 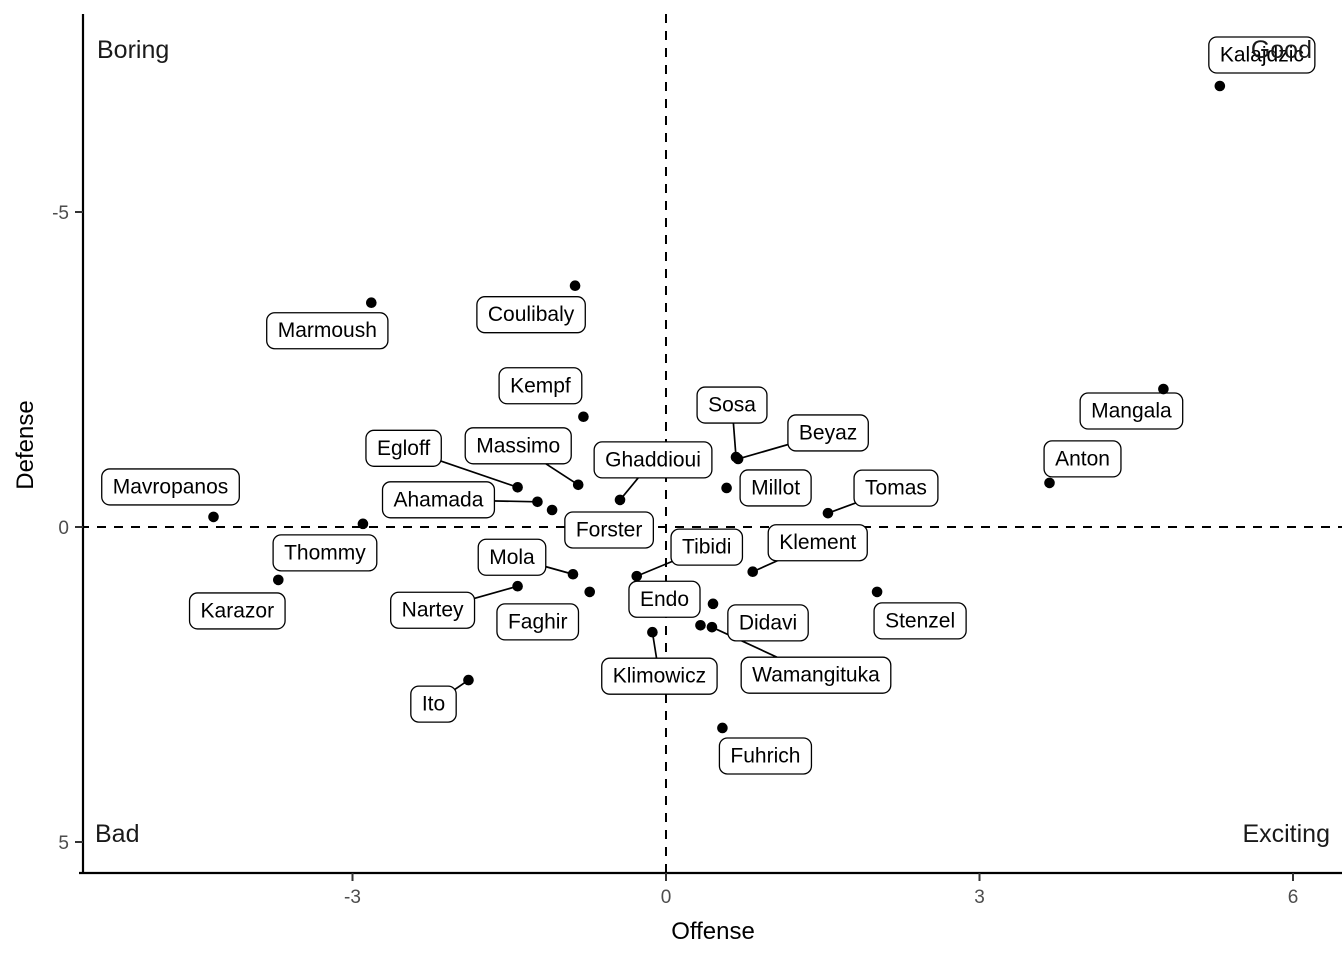 I want to click on label-text-anton: Anton, so click(x=1082, y=458).